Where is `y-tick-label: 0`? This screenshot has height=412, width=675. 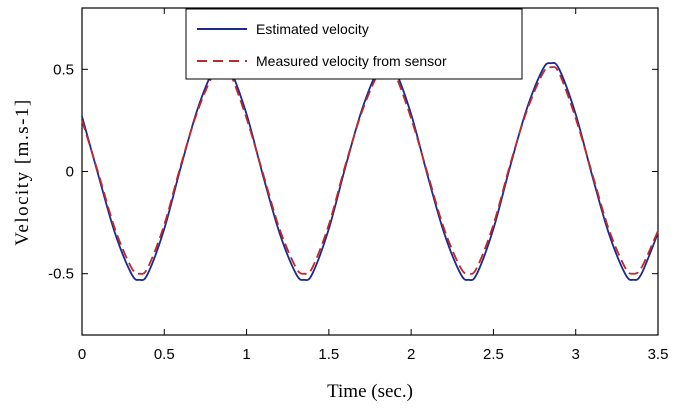
y-tick-label: 0 is located at coordinates (70, 172).